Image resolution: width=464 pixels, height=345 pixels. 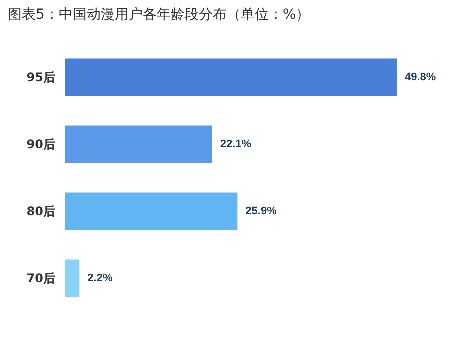 I want to click on data-label: 2.2%, so click(x=100, y=278).